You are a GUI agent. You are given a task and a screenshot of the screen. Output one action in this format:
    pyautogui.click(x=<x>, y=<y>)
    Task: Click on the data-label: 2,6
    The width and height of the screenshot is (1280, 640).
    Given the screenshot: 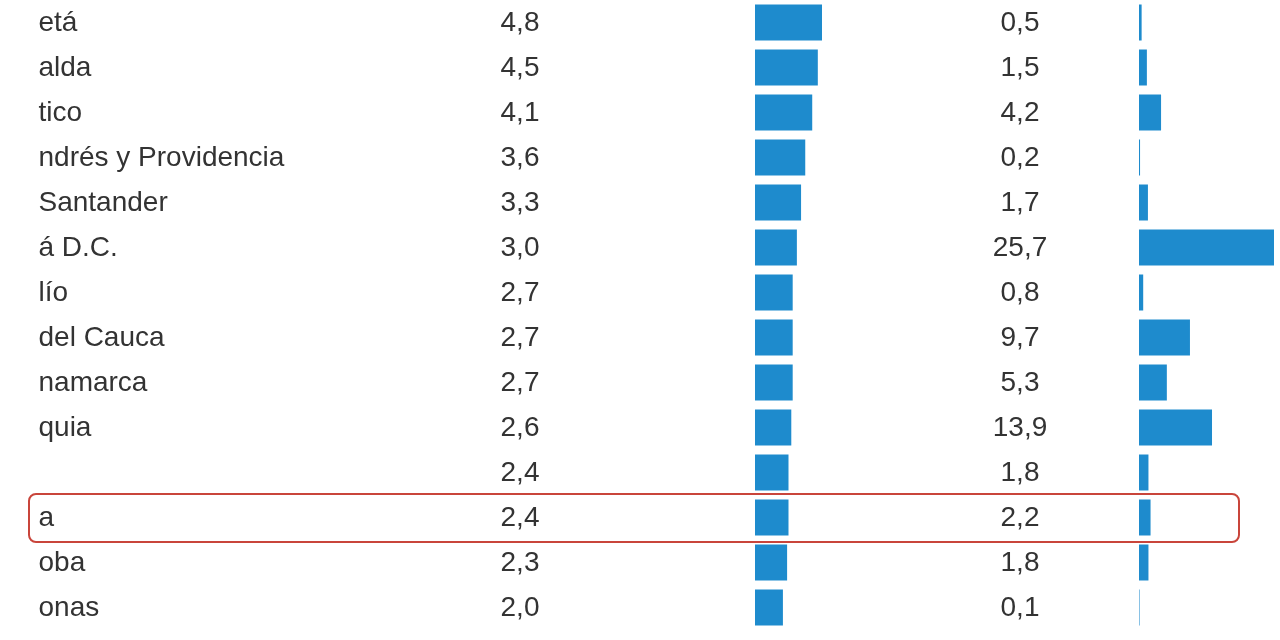 What is the action you would take?
    pyautogui.click(x=520, y=426)
    